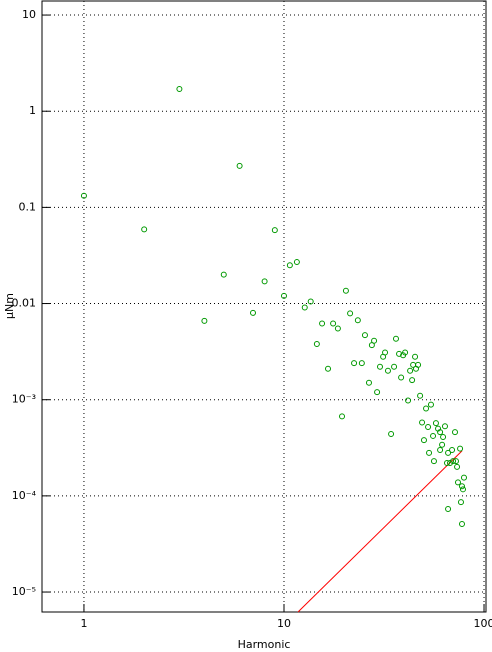 Image resolution: width=492 pixels, height=652 pixels. Describe the element at coordinates (9, 306) in the screenshot. I see `y-axis-label: μNm` at that location.